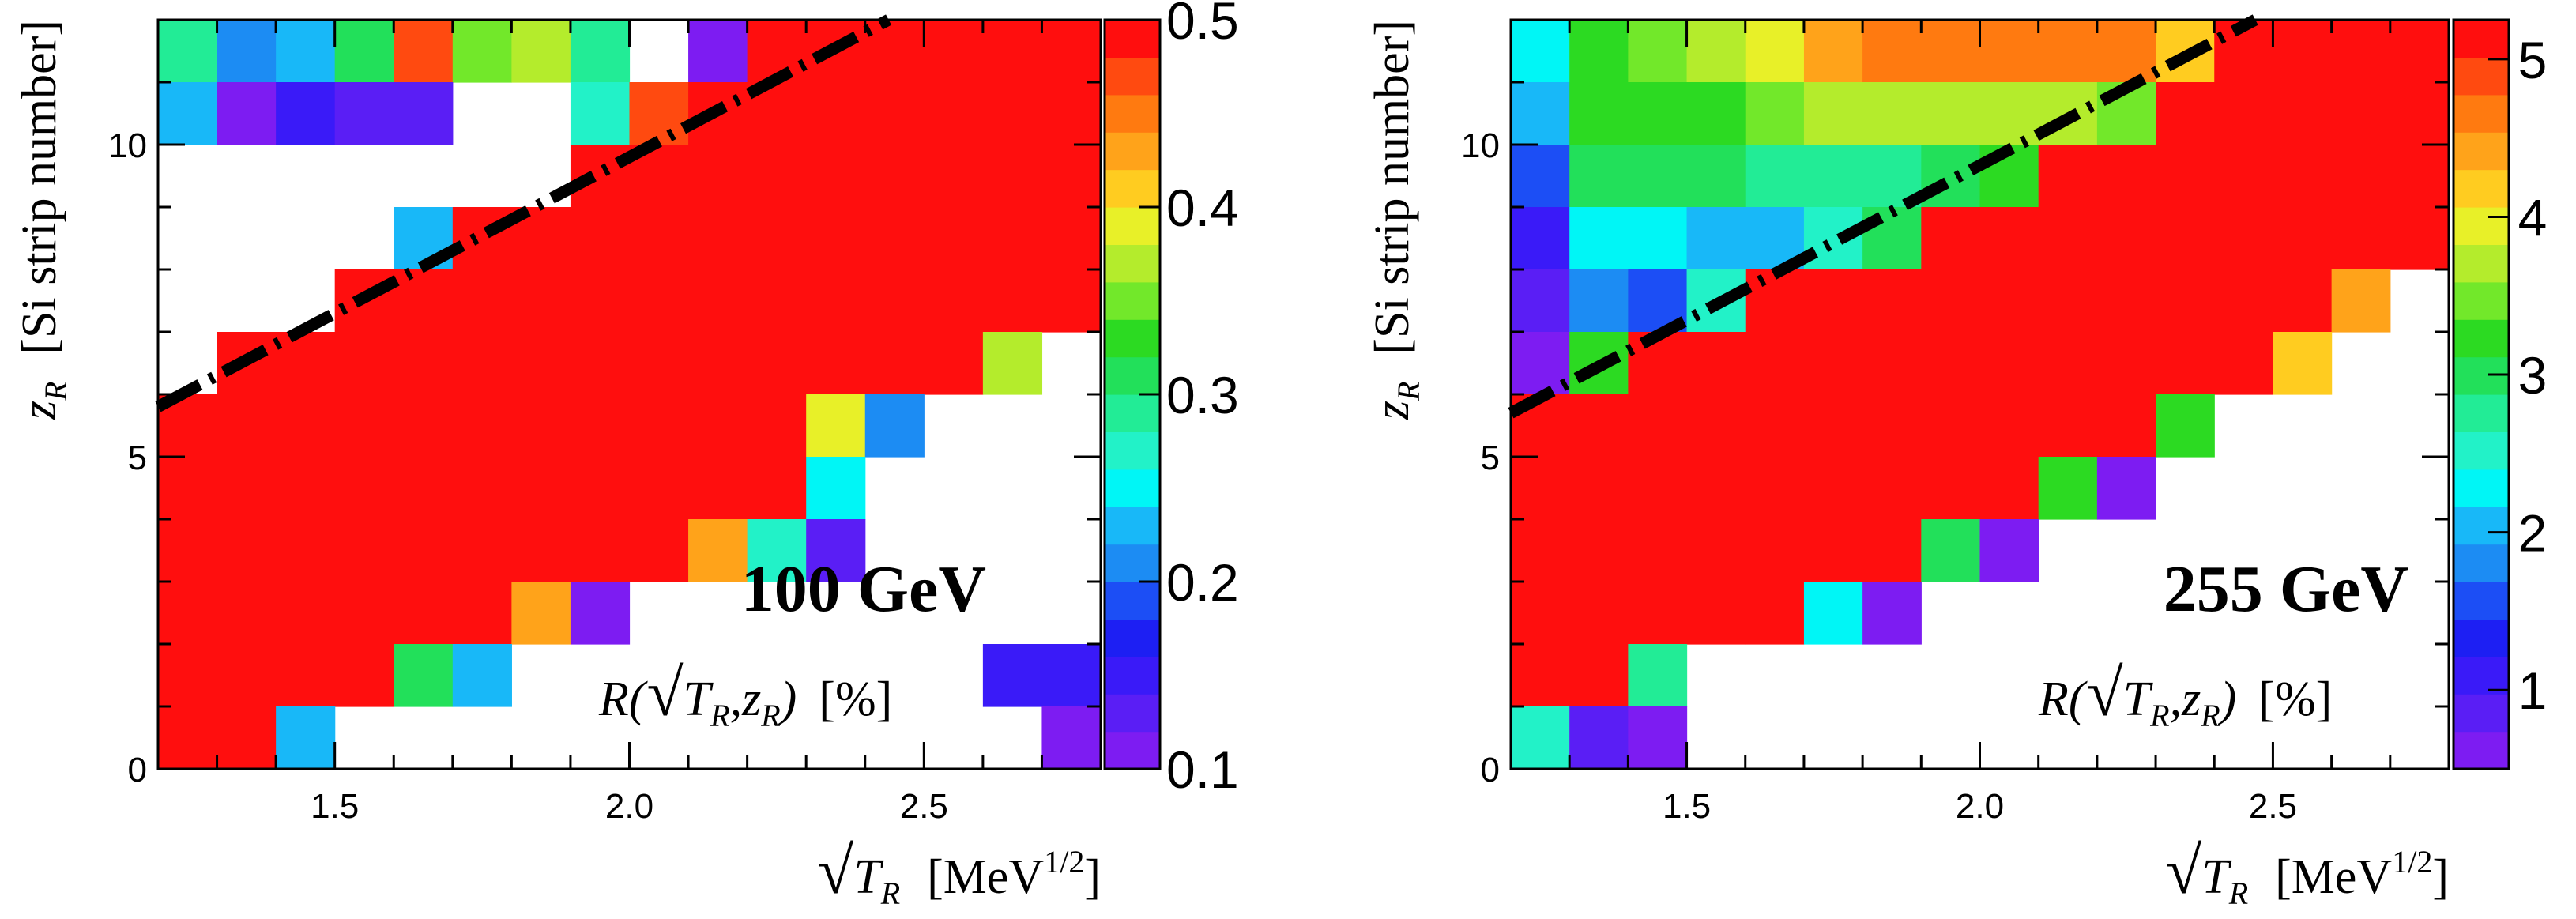 This screenshot has width=2576, height=919. What do you see at coordinates (2216, 877) in the screenshot?
I see `x-label-t: T` at bounding box center [2216, 877].